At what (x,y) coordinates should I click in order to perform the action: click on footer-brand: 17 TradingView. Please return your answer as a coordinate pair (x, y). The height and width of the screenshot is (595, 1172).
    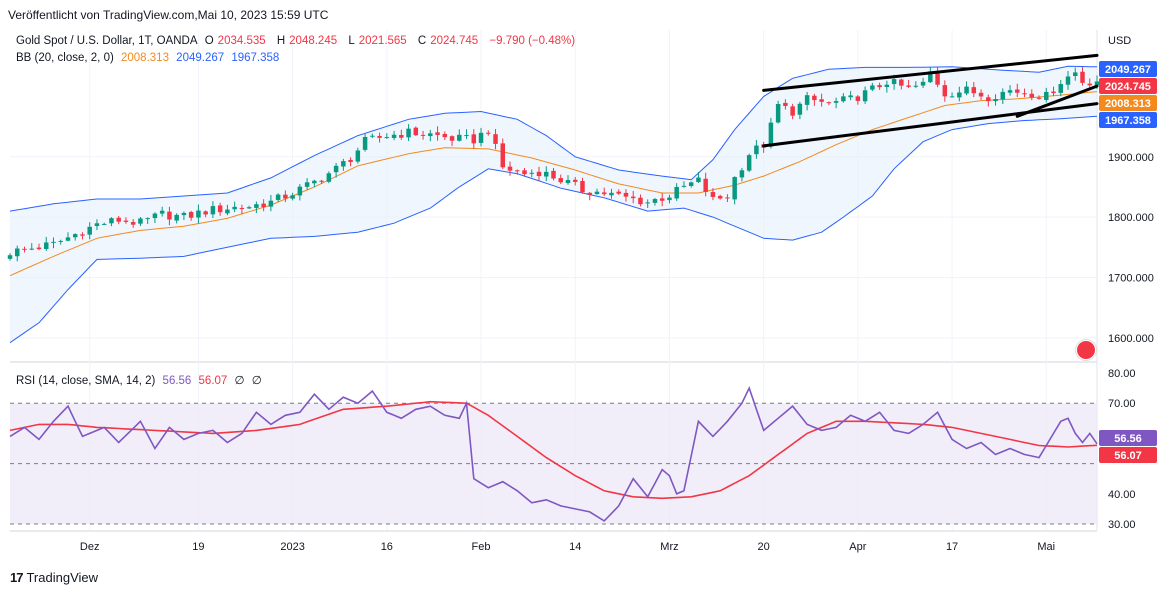
    Looking at the image, I should click on (54, 577).